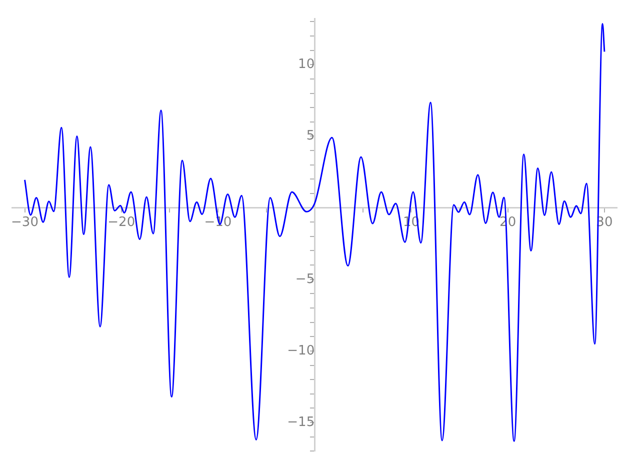 Image resolution: width=627 pixels, height=470 pixels. I want to click on x-tick-label: −20, so click(122, 222).